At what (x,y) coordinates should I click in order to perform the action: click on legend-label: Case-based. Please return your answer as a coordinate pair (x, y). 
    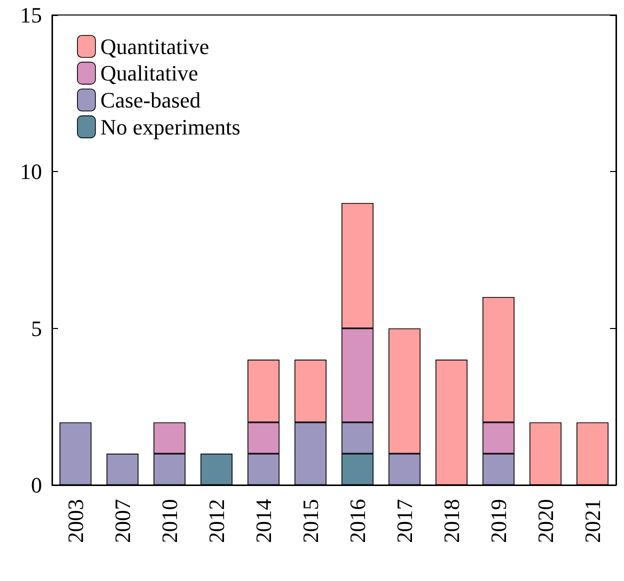
    Looking at the image, I should click on (150, 100).